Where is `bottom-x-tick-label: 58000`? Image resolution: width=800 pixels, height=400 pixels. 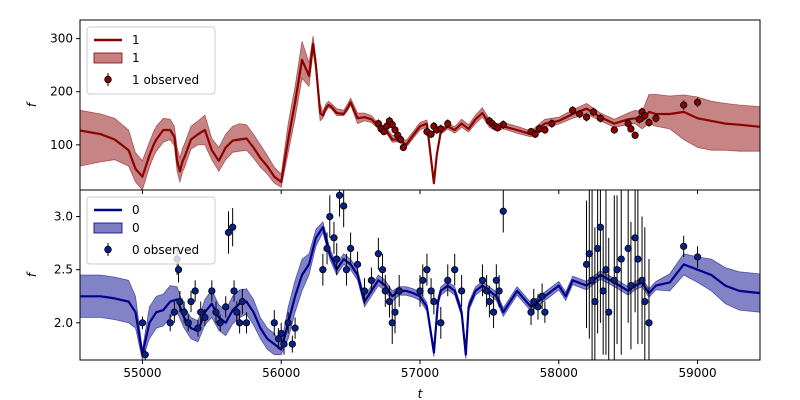
bottom-x-tick-label: 58000 is located at coordinates (559, 373).